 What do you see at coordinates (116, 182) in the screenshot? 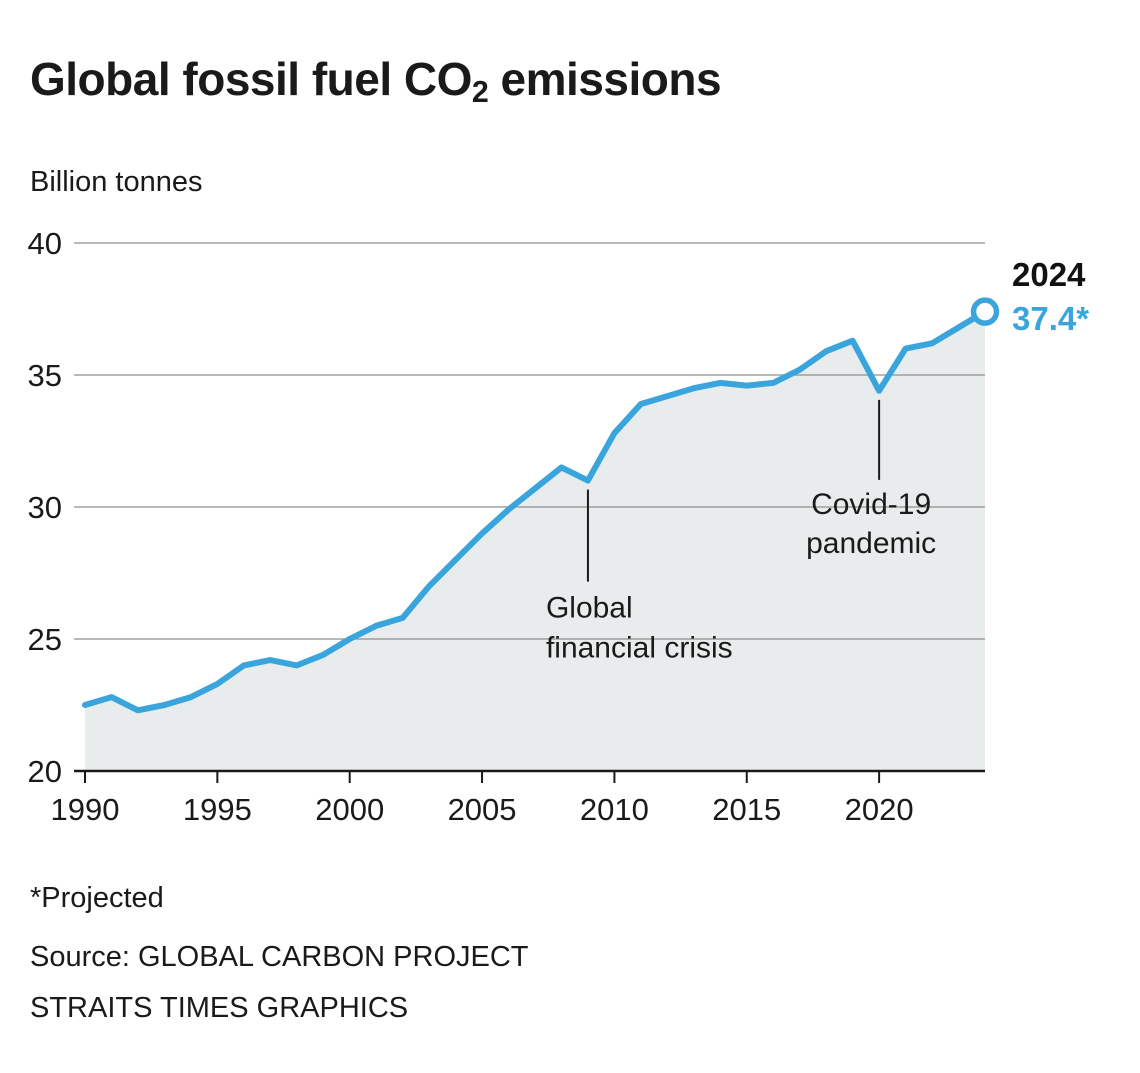
I see `axis-unit-label: Billion tonnes` at bounding box center [116, 182].